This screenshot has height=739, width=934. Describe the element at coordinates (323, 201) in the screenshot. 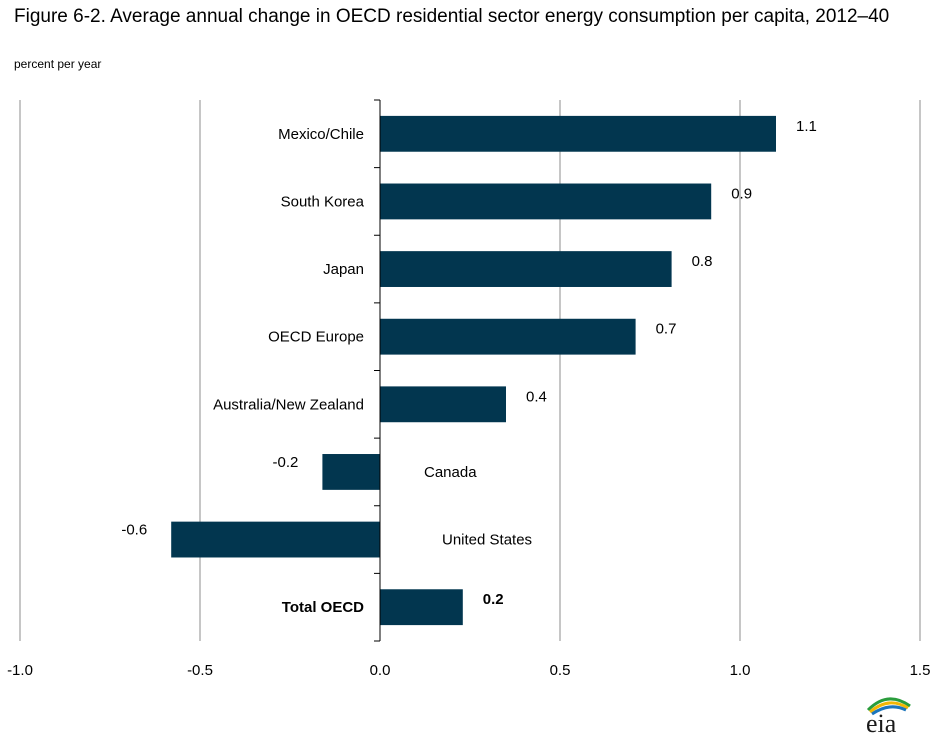

I see `category-label: South Korea` at that location.